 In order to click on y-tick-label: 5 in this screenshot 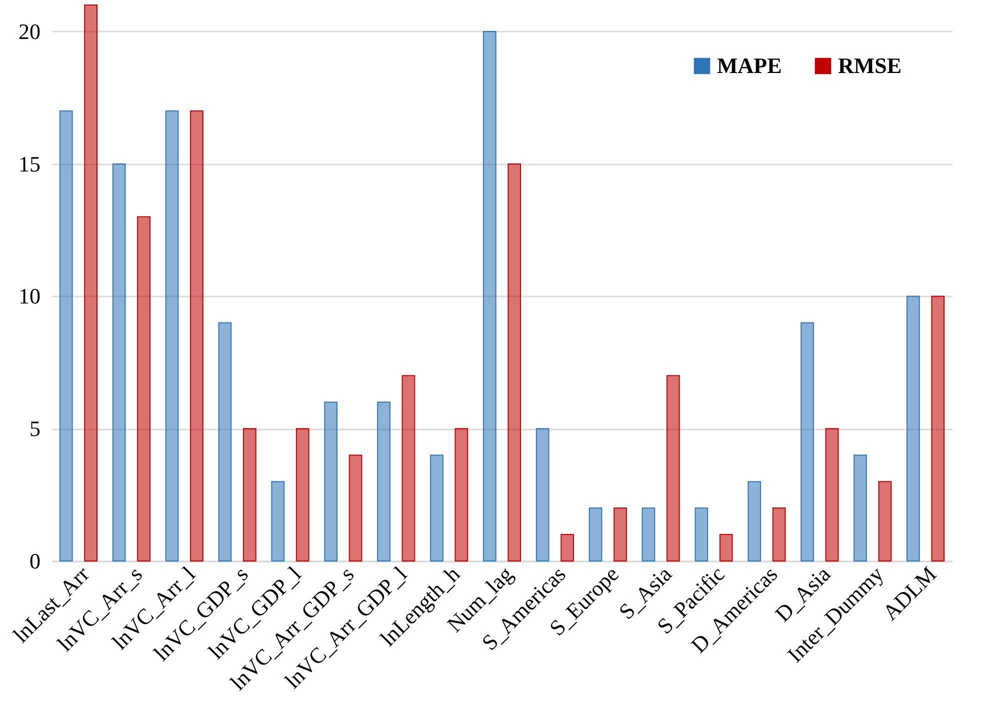, I will do `click(35, 429)`.